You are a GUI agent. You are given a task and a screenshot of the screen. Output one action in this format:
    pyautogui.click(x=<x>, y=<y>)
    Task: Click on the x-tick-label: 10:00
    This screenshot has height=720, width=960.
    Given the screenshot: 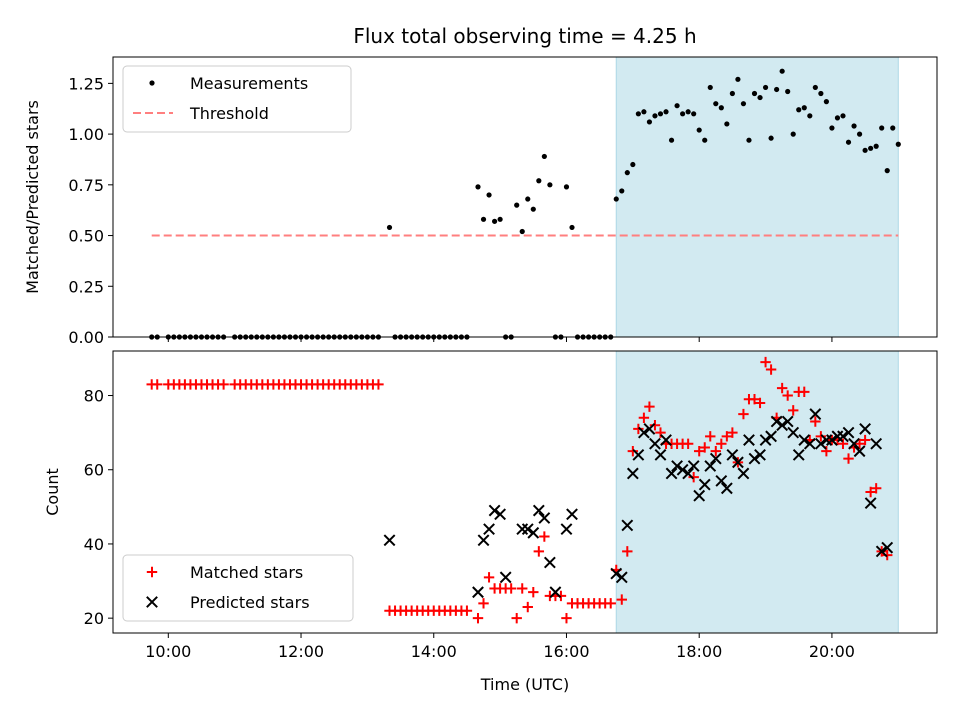 What is the action you would take?
    pyautogui.click(x=168, y=651)
    